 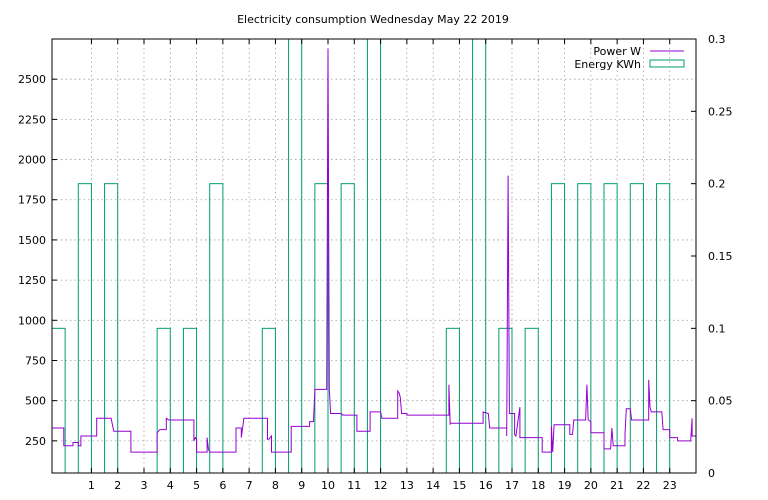 What do you see at coordinates (720, 401) in the screenshot?
I see `y2-tick-label: 0.05` at bounding box center [720, 401].